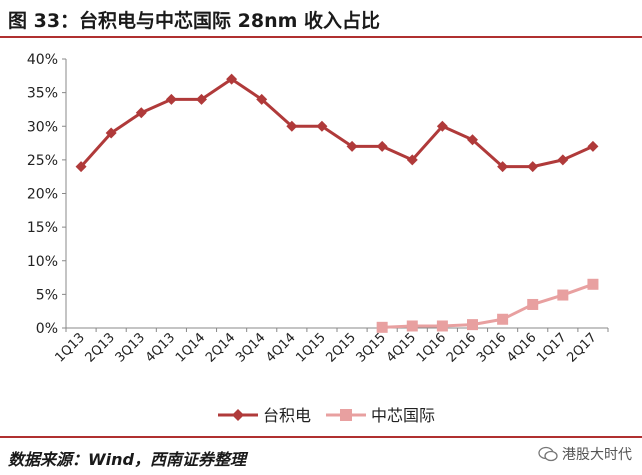 This screenshot has height=475, width=642. What do you see at coordinates (250, 347) in the screenshot?
I see `x-tick-label: 3Q14` at bounding box center [250, 347].